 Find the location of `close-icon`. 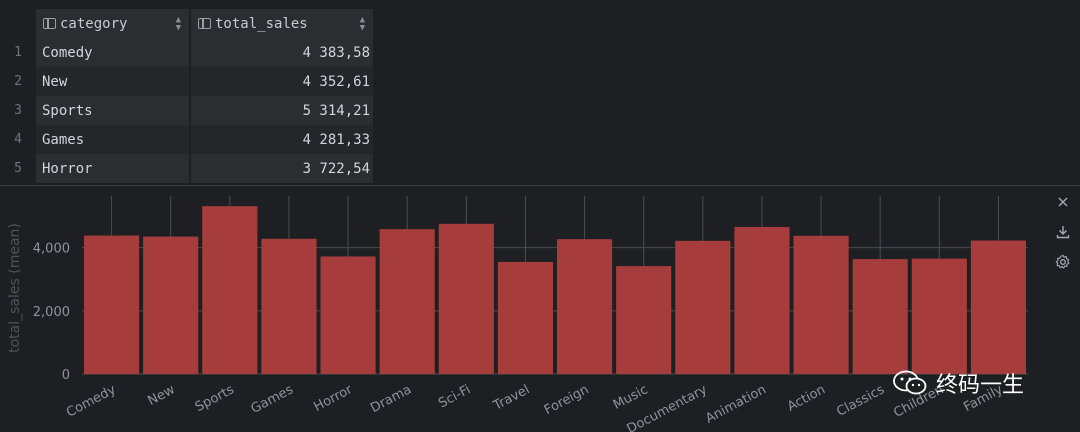

close-icon is located at coordinates (1063, 204).